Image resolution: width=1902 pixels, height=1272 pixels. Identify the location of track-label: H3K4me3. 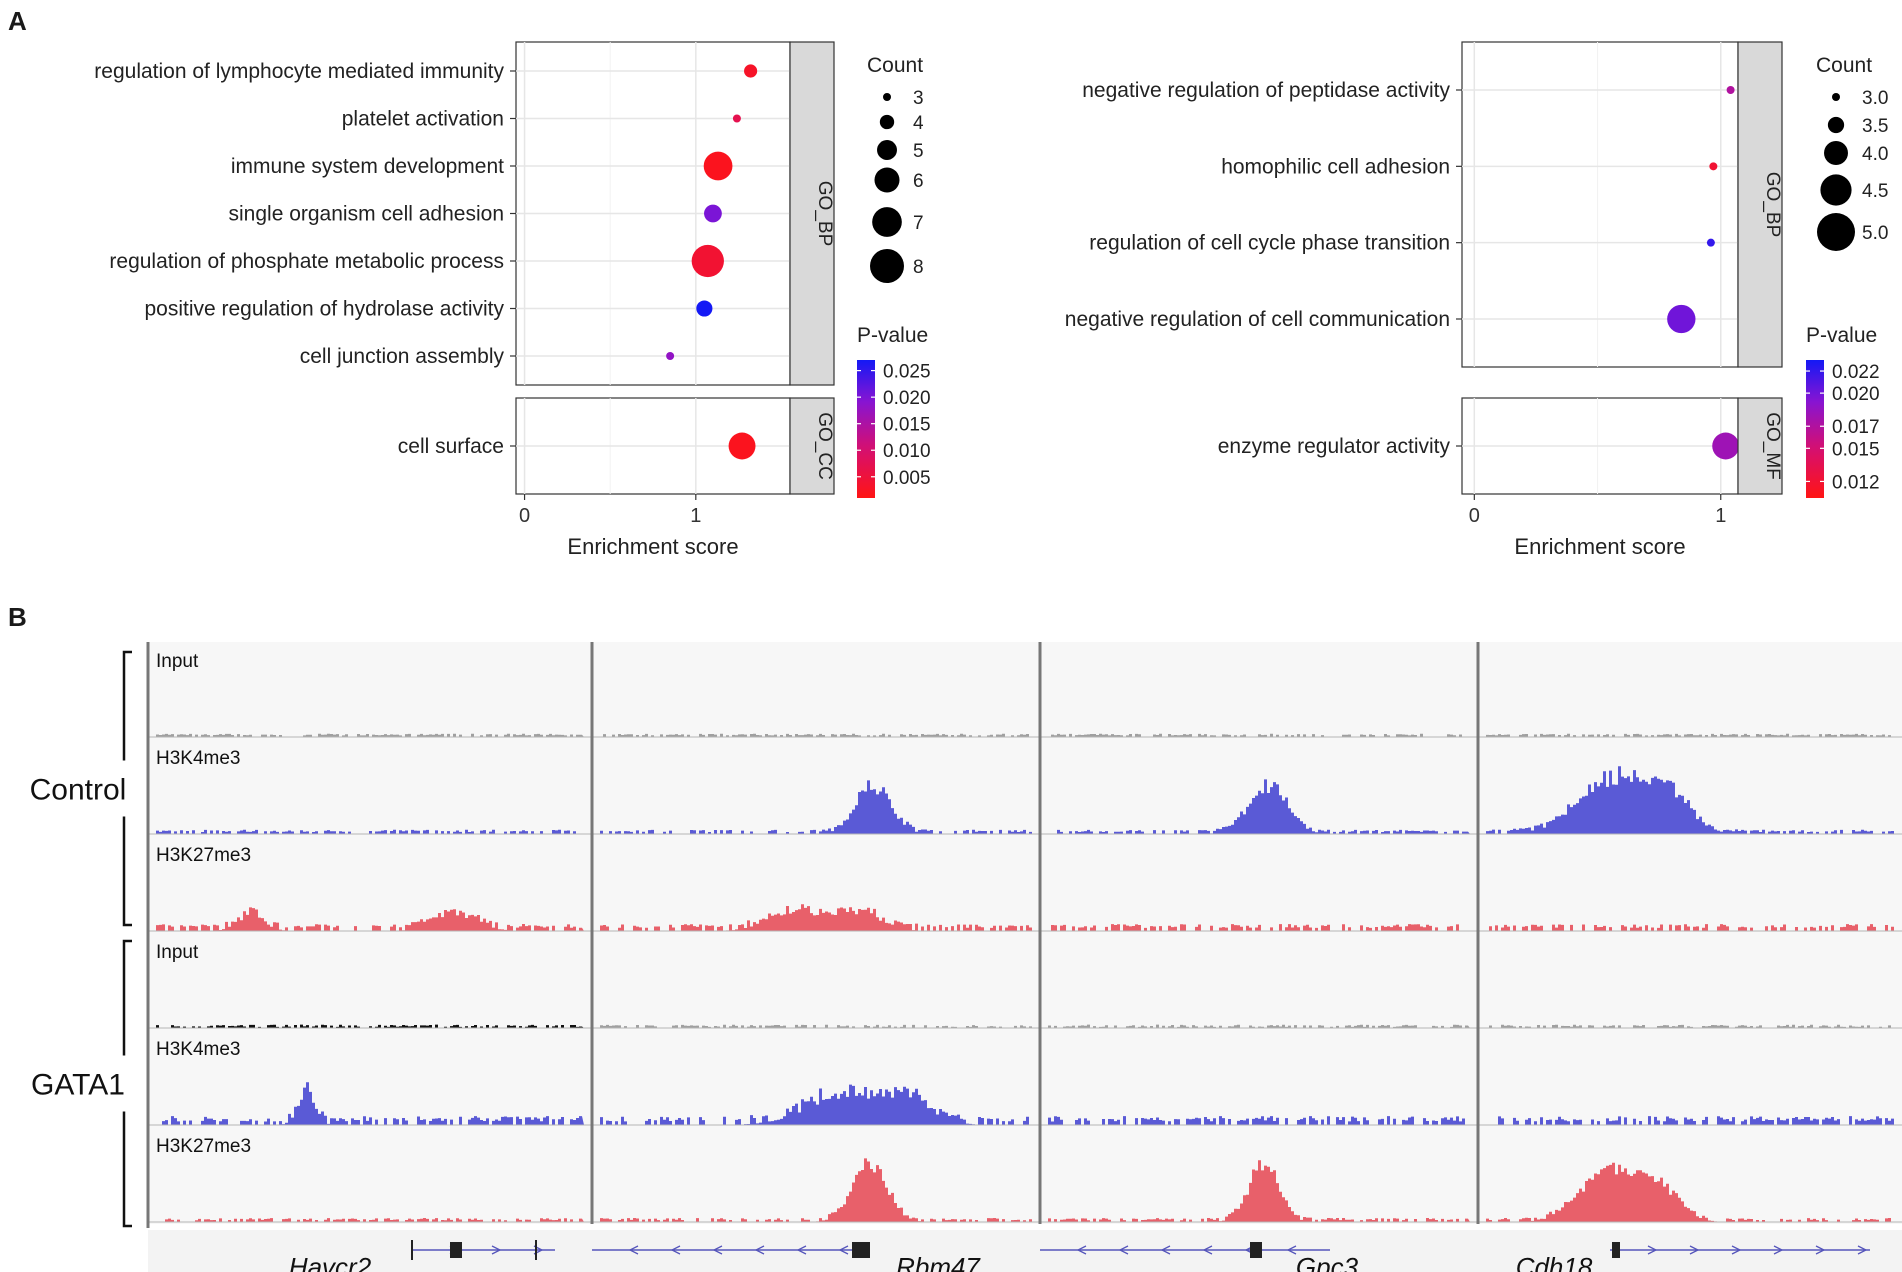
(198, 758).